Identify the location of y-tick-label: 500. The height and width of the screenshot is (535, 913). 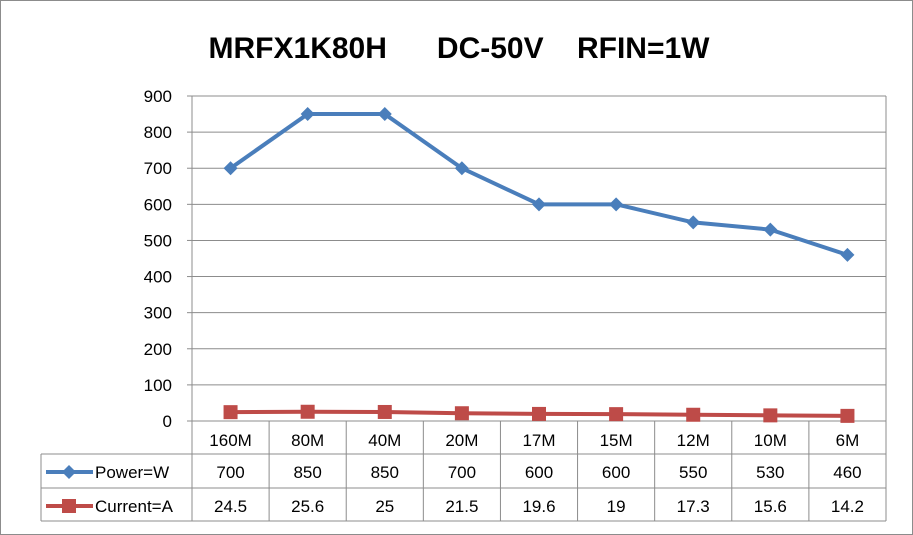
(158, 240).